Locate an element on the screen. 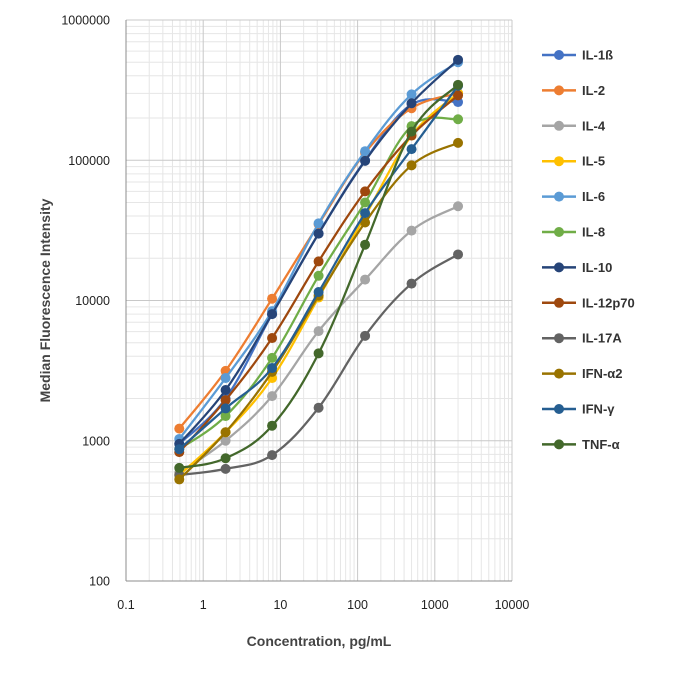  legend-item: IFN-α2 is located at coordinates (582, 373).